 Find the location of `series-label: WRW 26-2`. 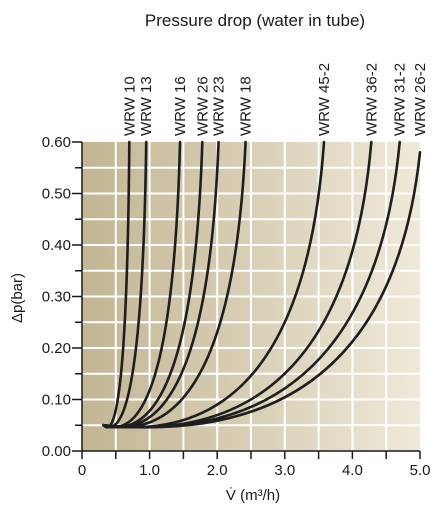

series-label: WRW 26-2 is located at coordinates (420, 99).